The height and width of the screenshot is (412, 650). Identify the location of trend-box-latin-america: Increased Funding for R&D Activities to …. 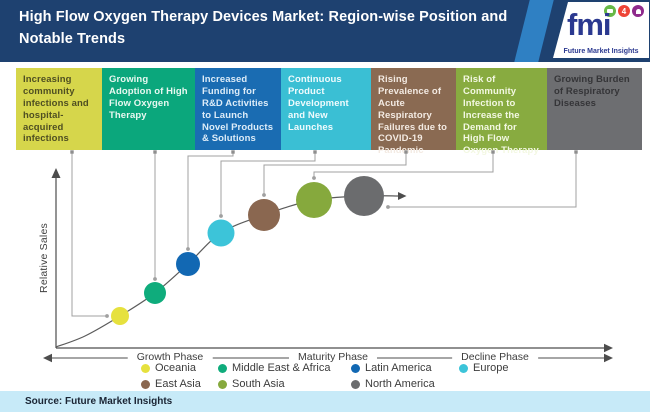
(238, 109).